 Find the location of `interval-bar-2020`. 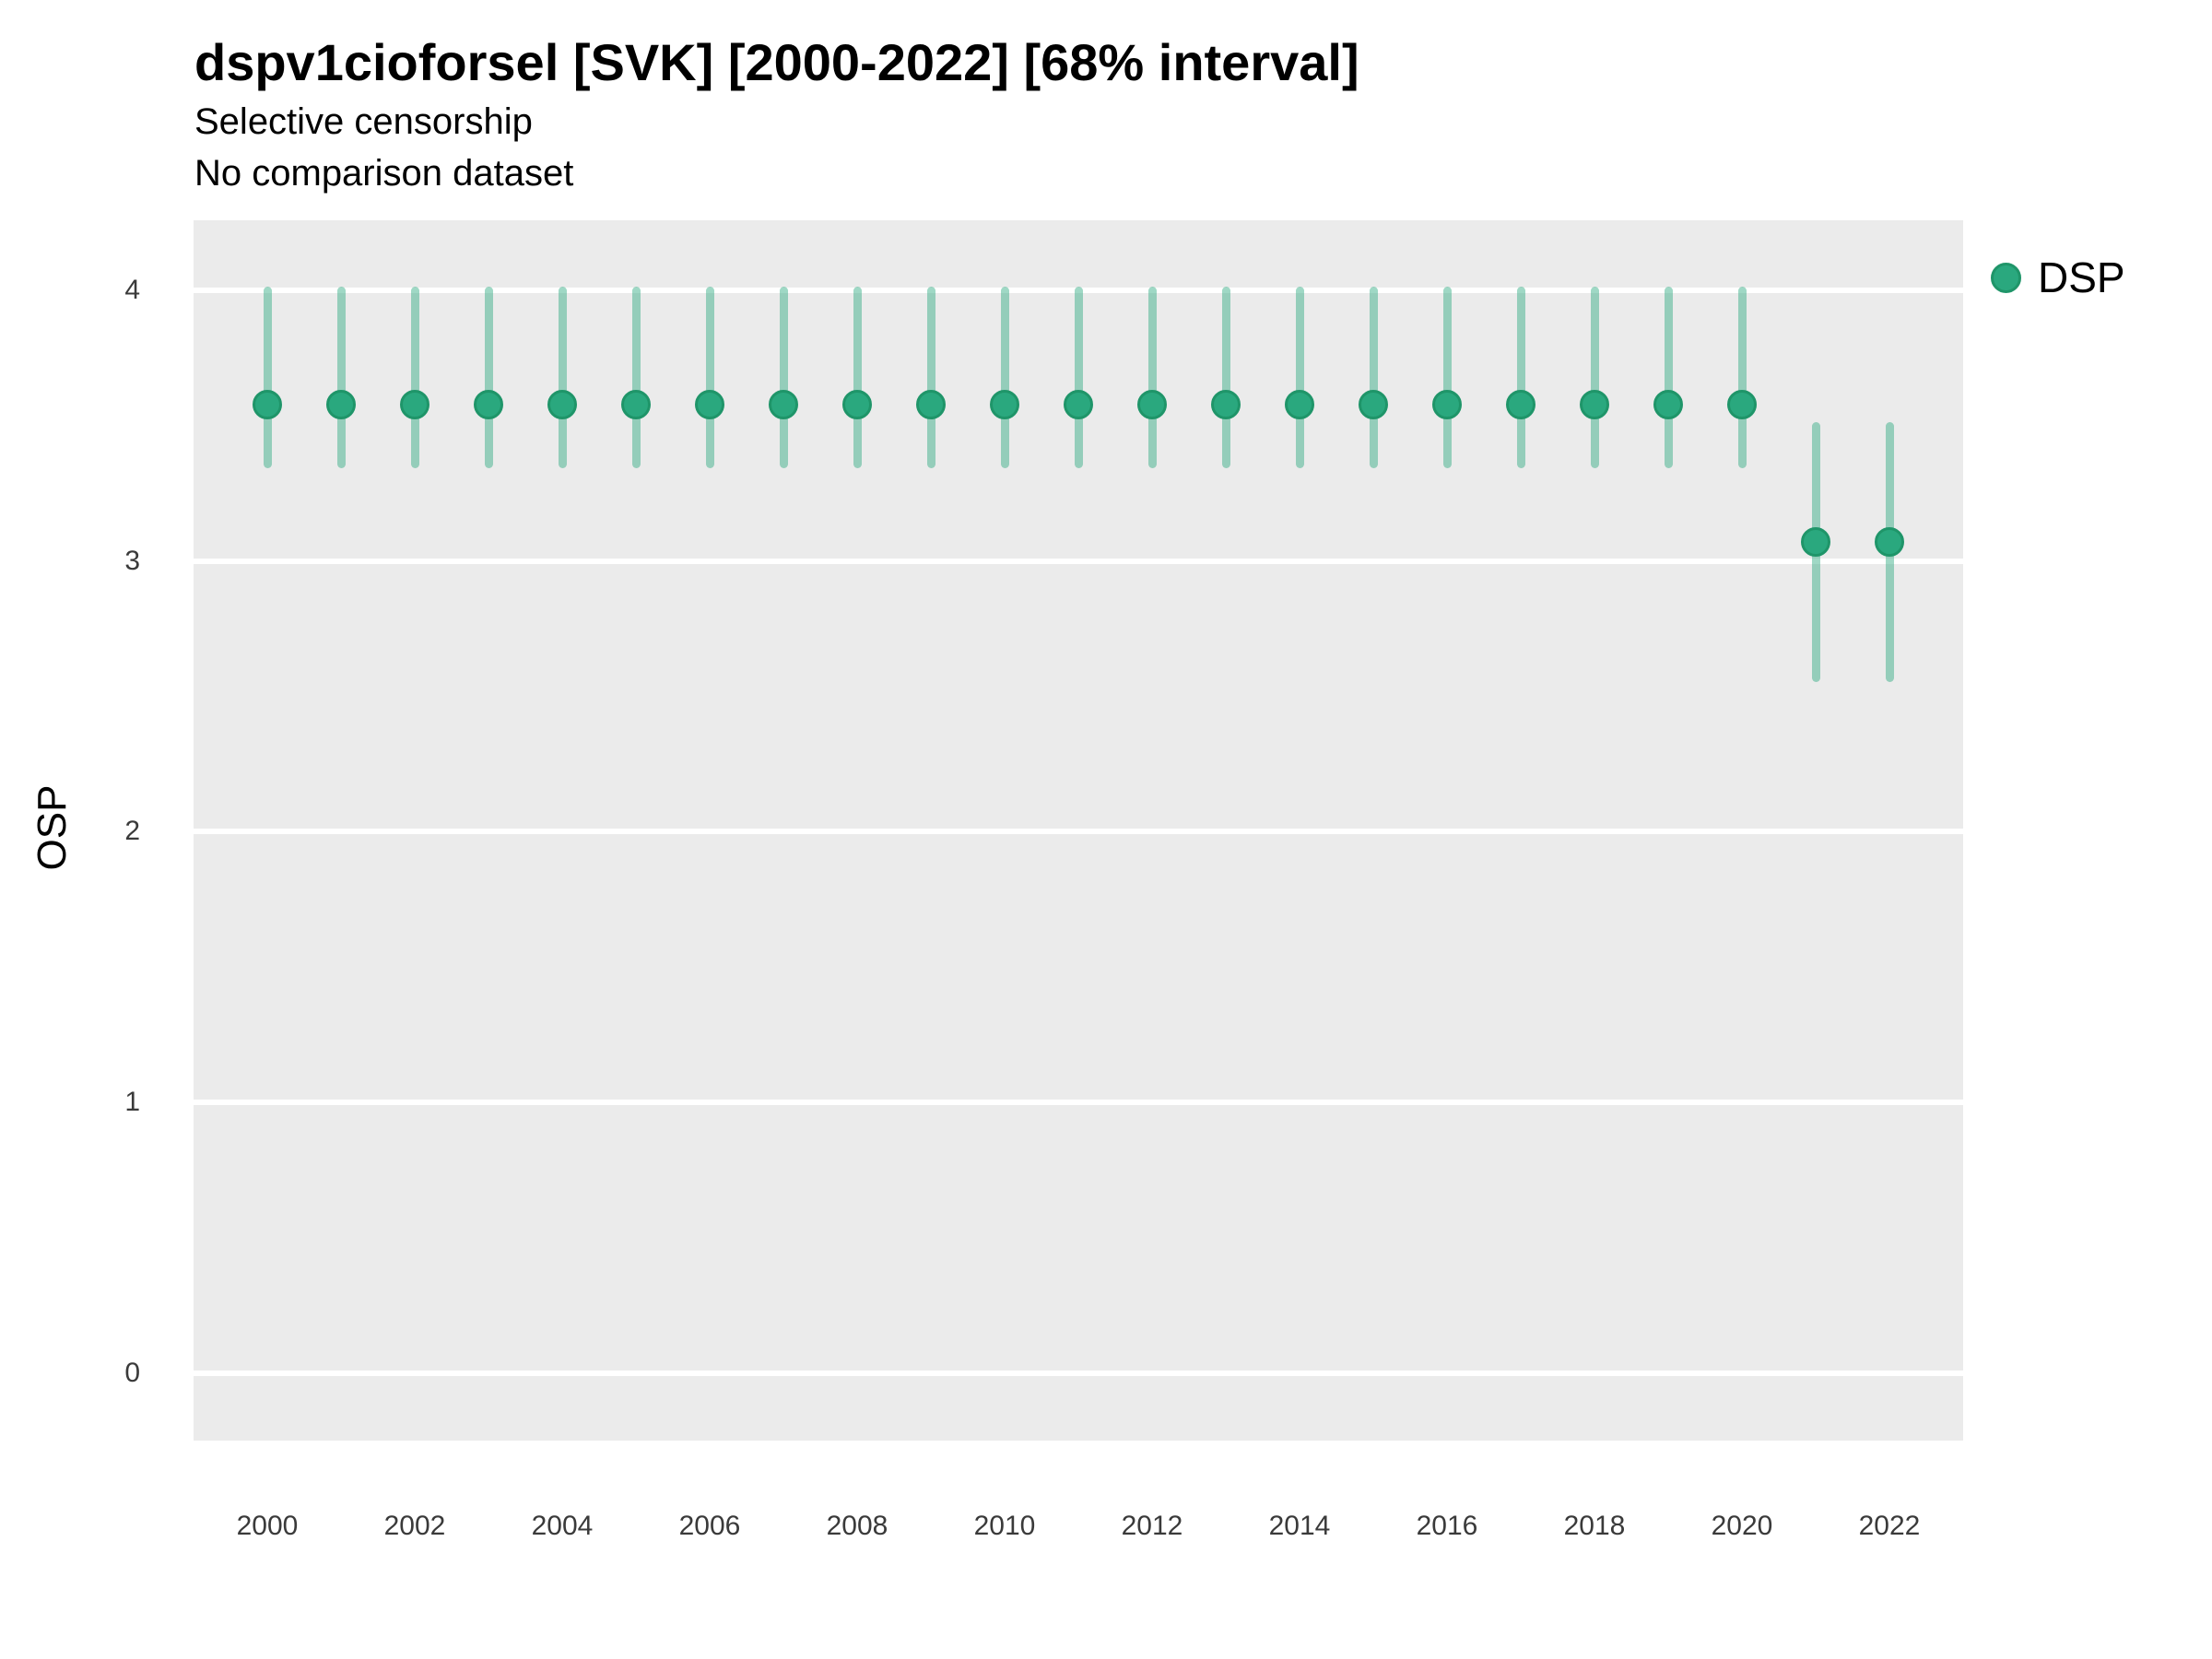

interval-bar-2020 is located at coordinates (1742, 377).